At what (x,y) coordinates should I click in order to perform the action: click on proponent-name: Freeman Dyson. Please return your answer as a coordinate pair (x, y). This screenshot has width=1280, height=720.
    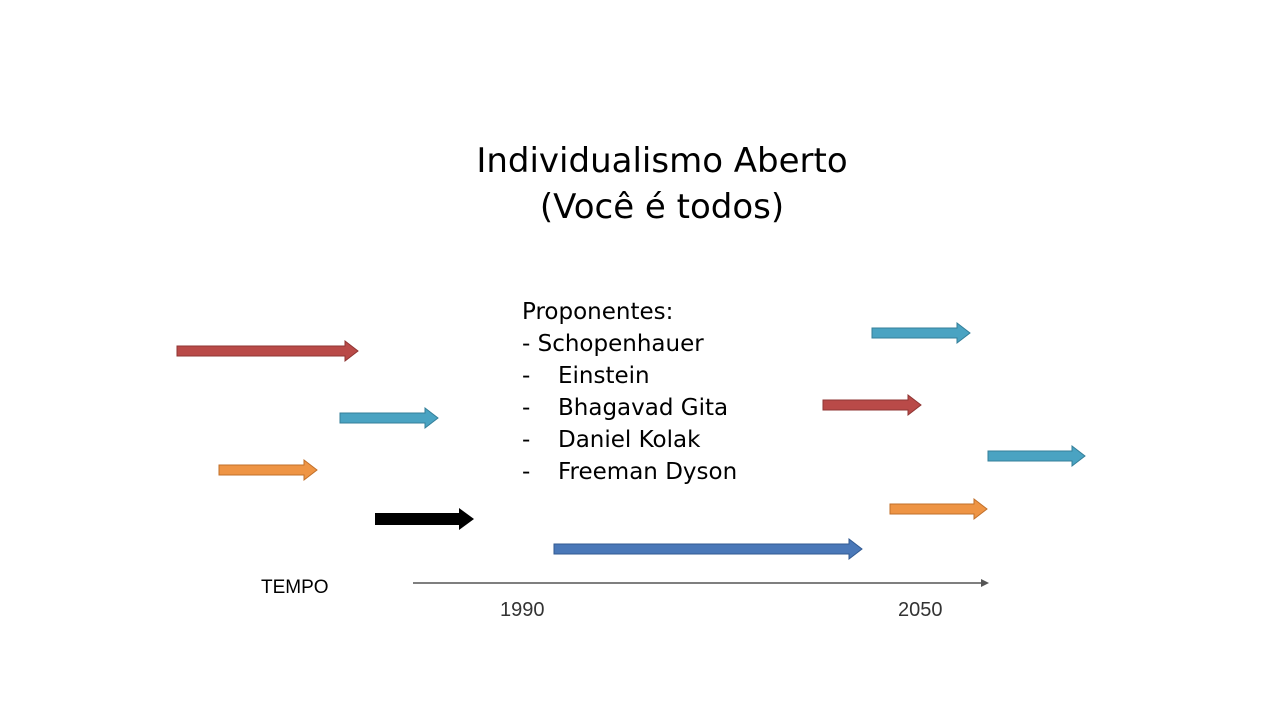
    Looking at the image, I should click on (648, 472).